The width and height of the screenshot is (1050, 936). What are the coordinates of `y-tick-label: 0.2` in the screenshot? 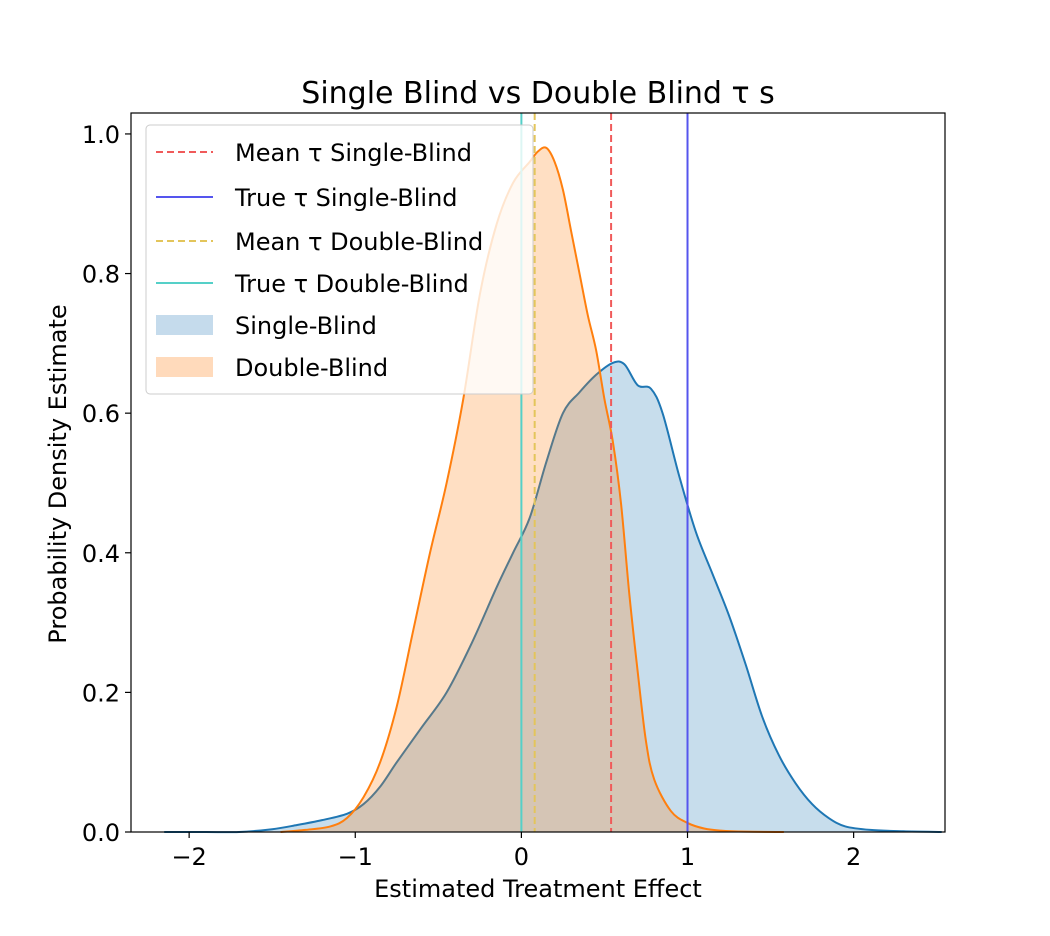 It's located at (101, 693).